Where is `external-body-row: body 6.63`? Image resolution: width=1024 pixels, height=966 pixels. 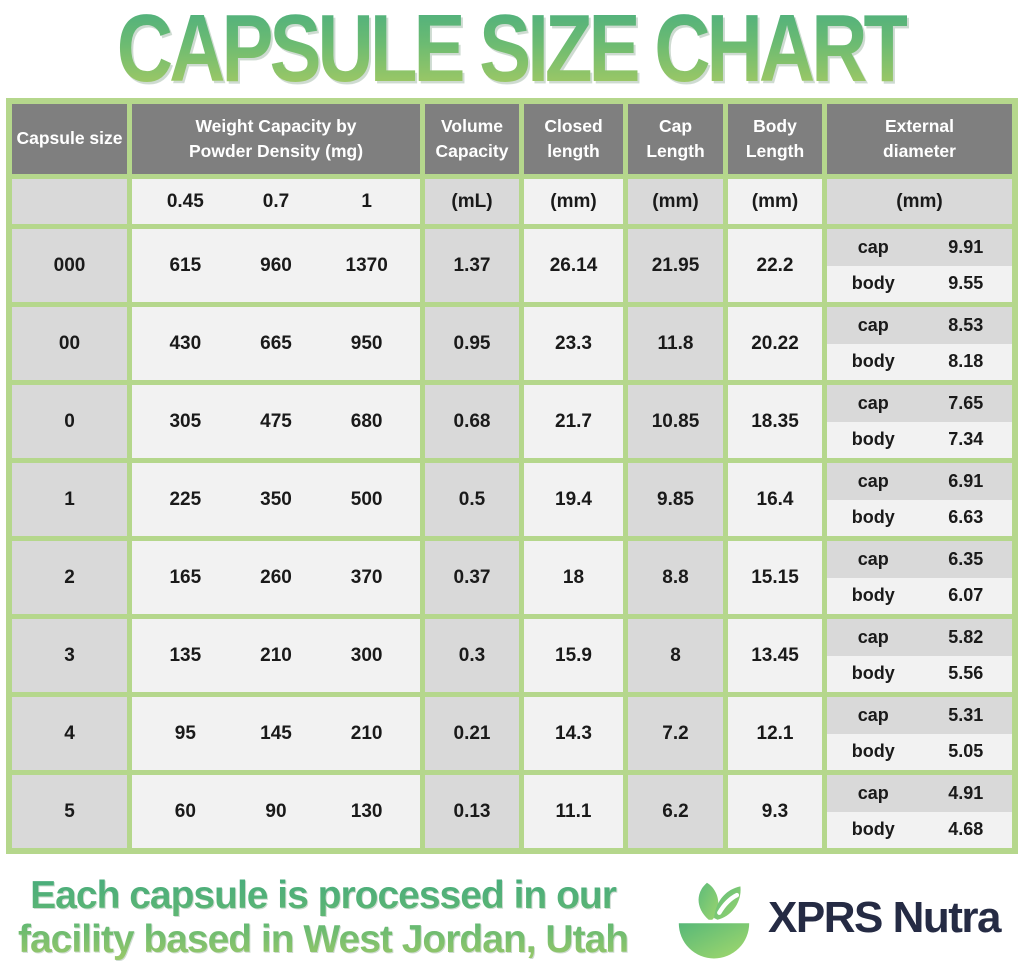
external-body-row: body 6.63 is located at coordinates (919, 517).